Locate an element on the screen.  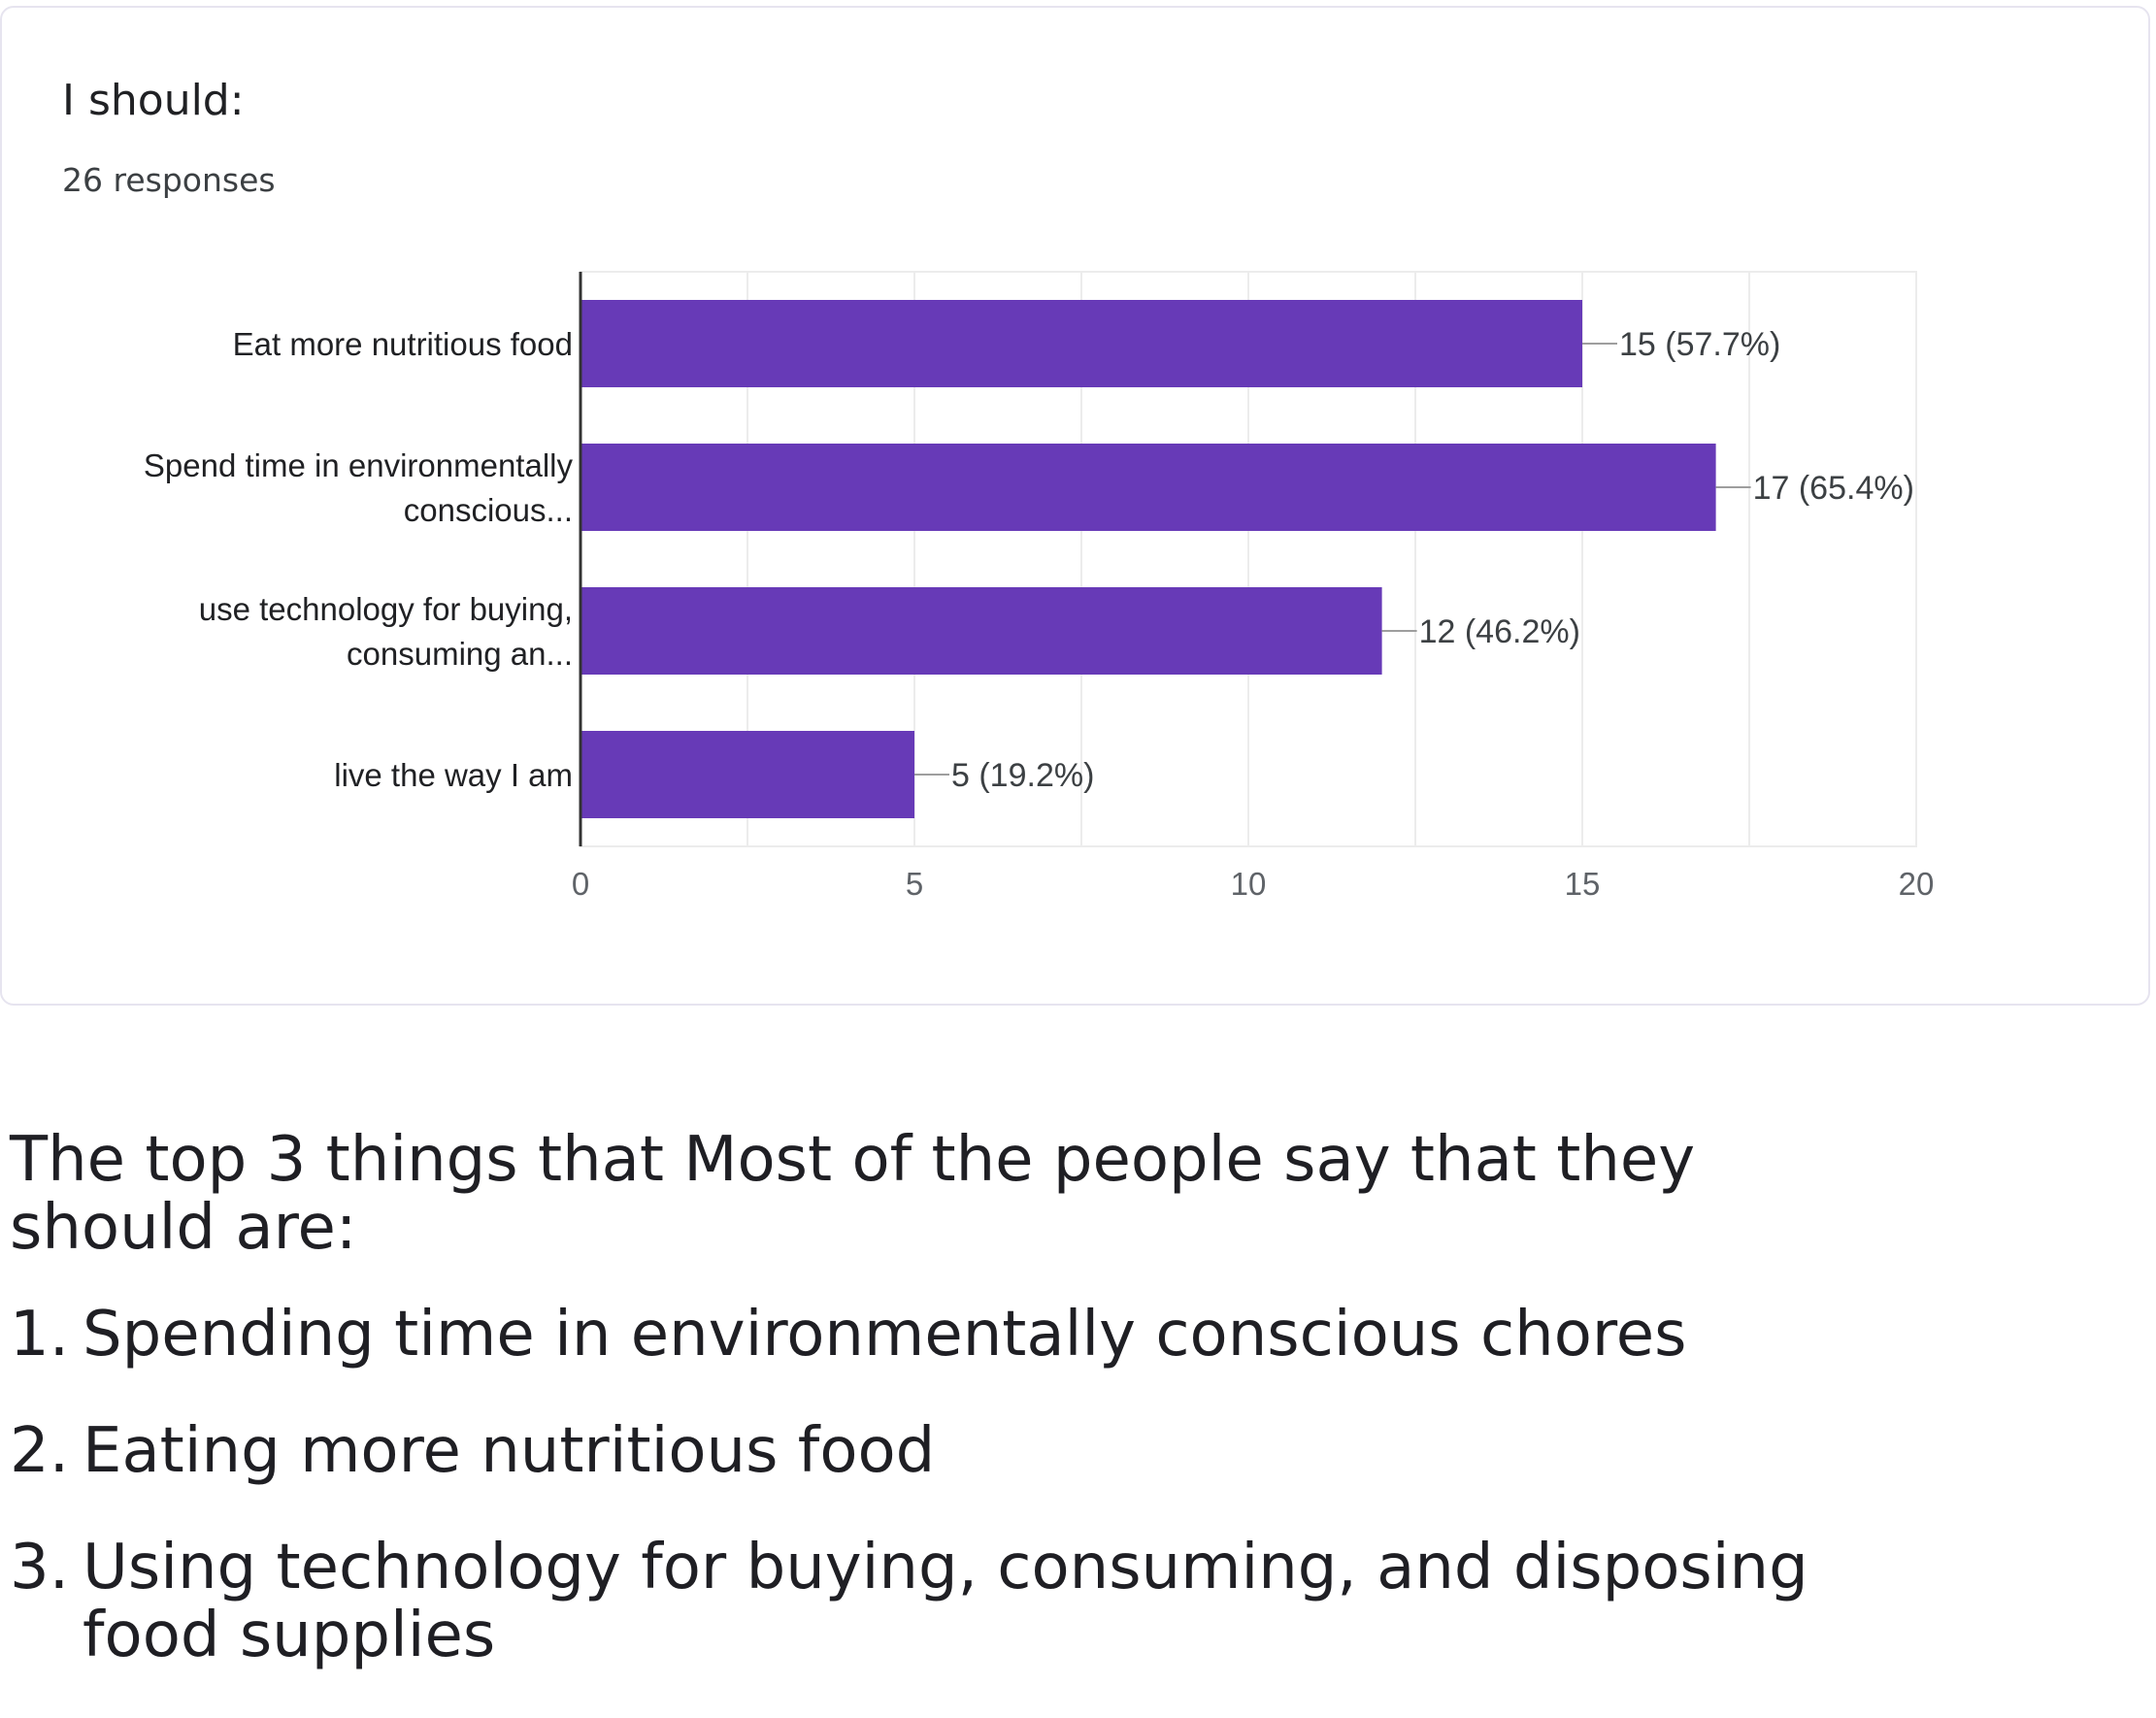
category-label: use technology for buying, is located at coordinates (386, 609).